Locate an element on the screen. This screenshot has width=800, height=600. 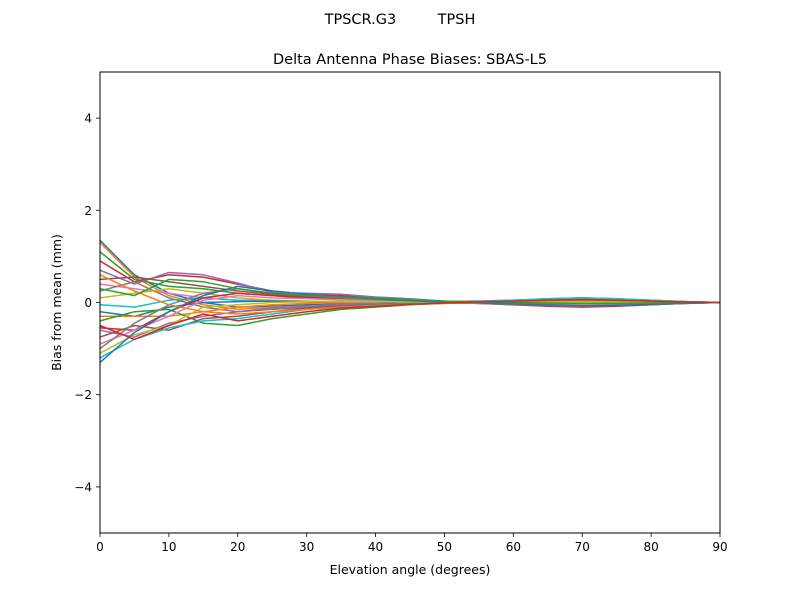
y-tick-label: −4 is located at coordinates (83, 487).